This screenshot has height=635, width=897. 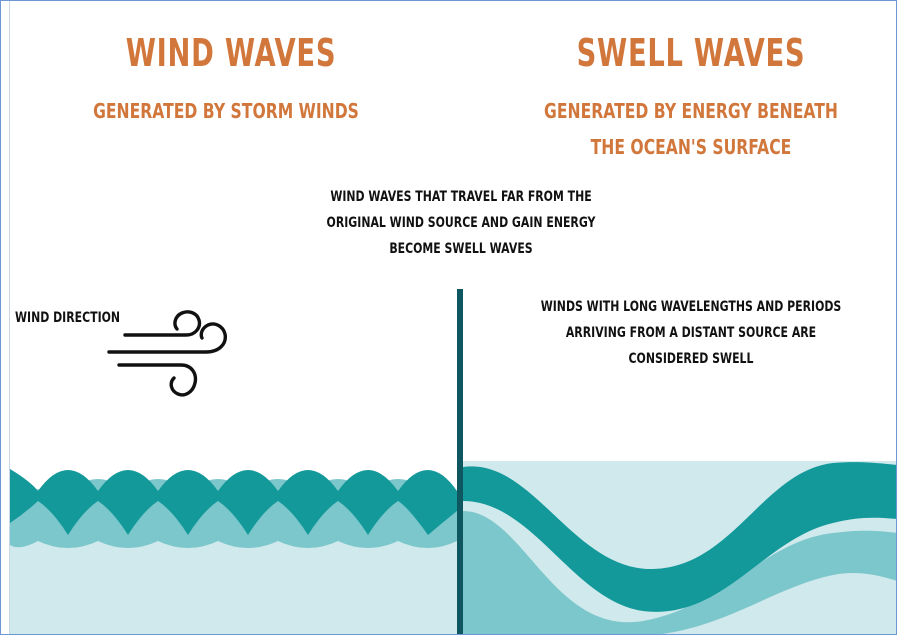 I want to click on center-note-line2: ORIGINAL WIND SOURCE AND GAIN ENERGY, so click(x=461, y=223).